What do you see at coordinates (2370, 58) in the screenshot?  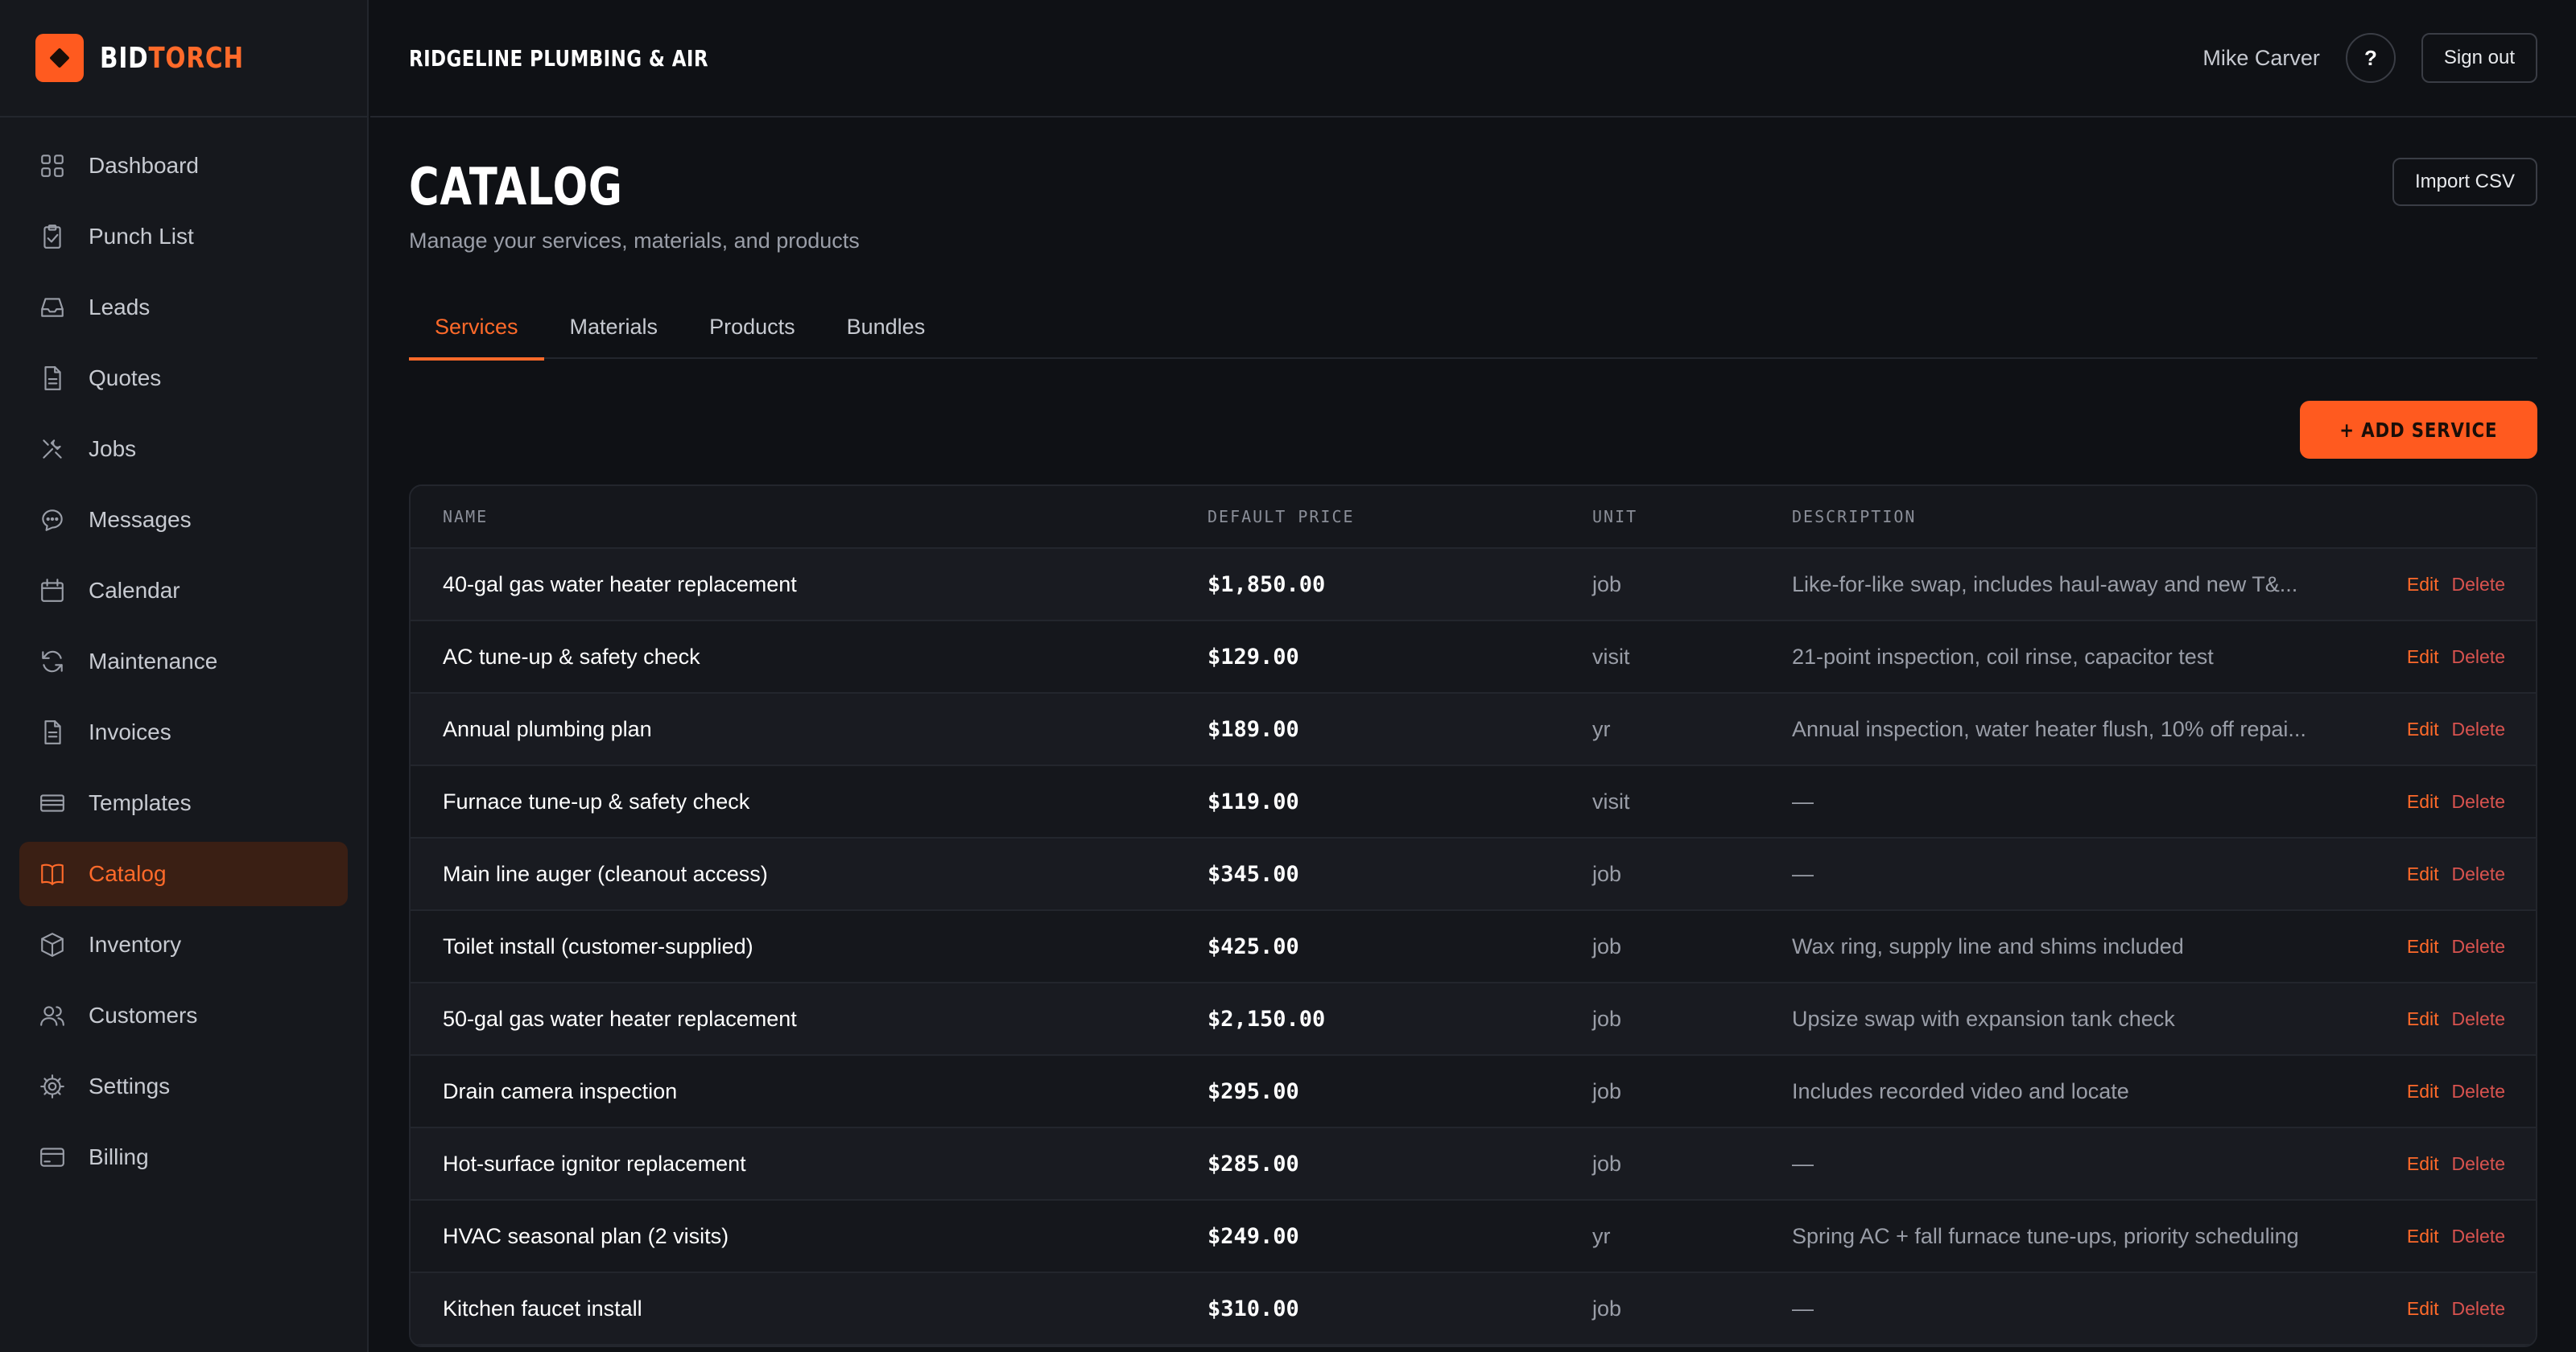 I see `help-button: ?` at bounding box center [2370, 58].